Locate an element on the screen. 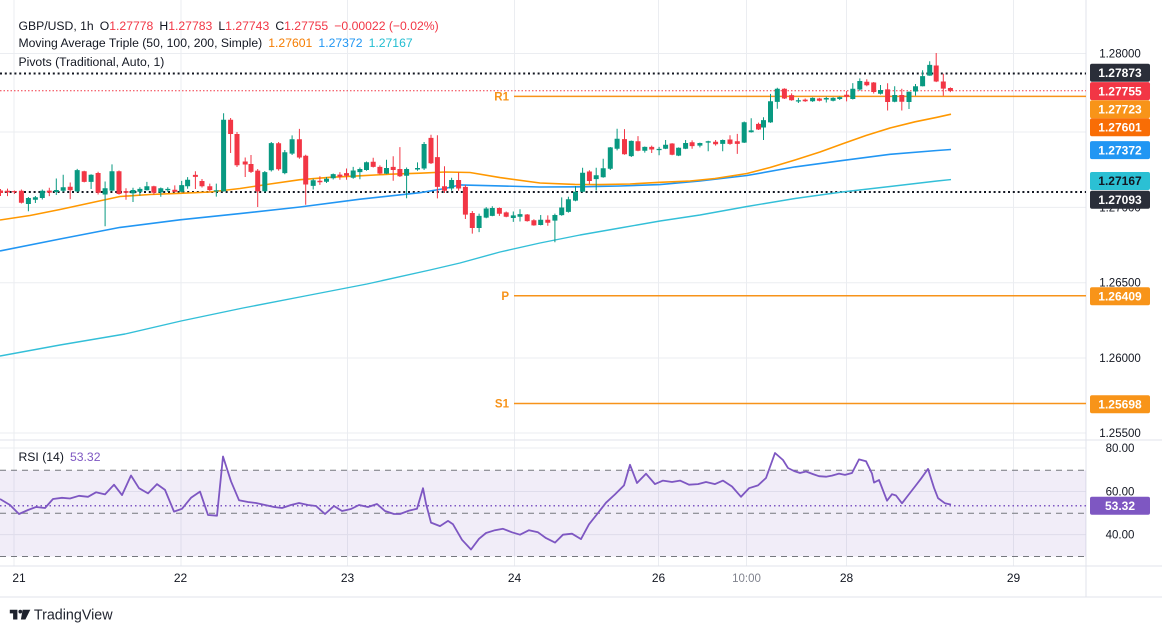 This screenshot has height=633, width=1162. svg-text: 21 is located at coordinates (19, 578).